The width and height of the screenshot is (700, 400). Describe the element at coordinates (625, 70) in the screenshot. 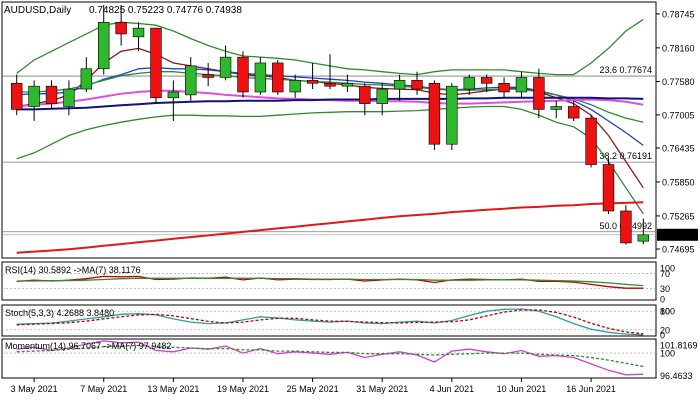

I see `fib-label-0: 23.6 0.77674` at that location.